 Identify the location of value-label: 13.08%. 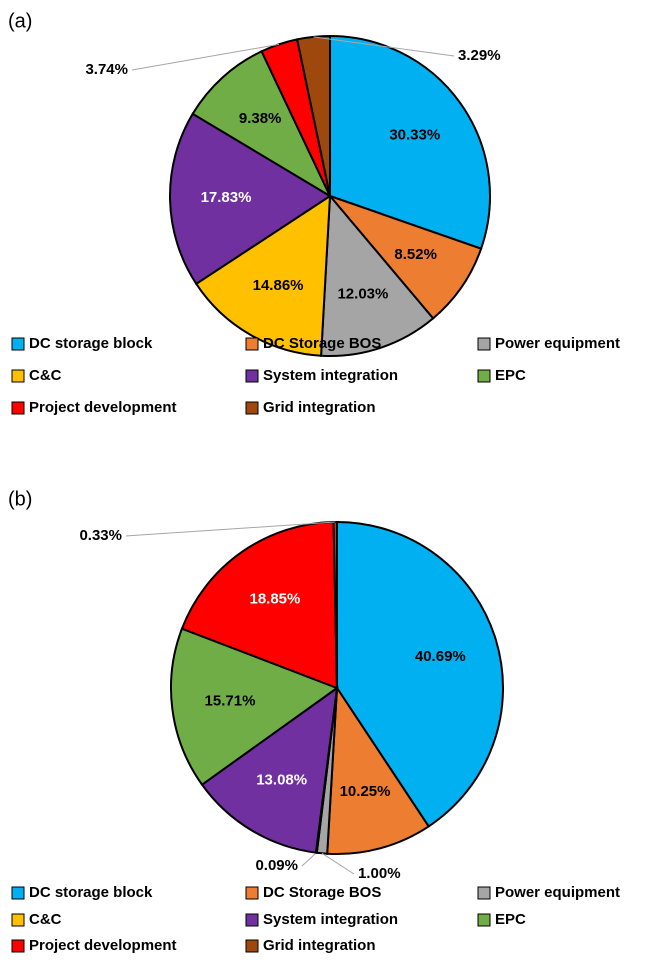
(281, 780).